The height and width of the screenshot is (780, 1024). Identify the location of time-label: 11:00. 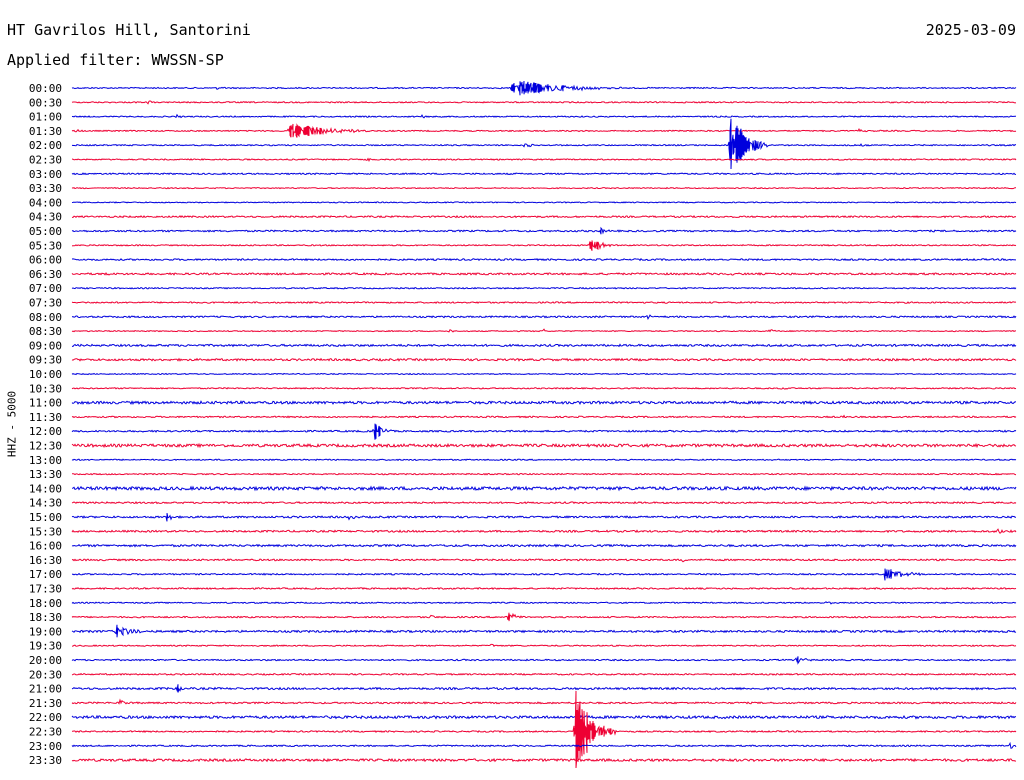
(45, 403).